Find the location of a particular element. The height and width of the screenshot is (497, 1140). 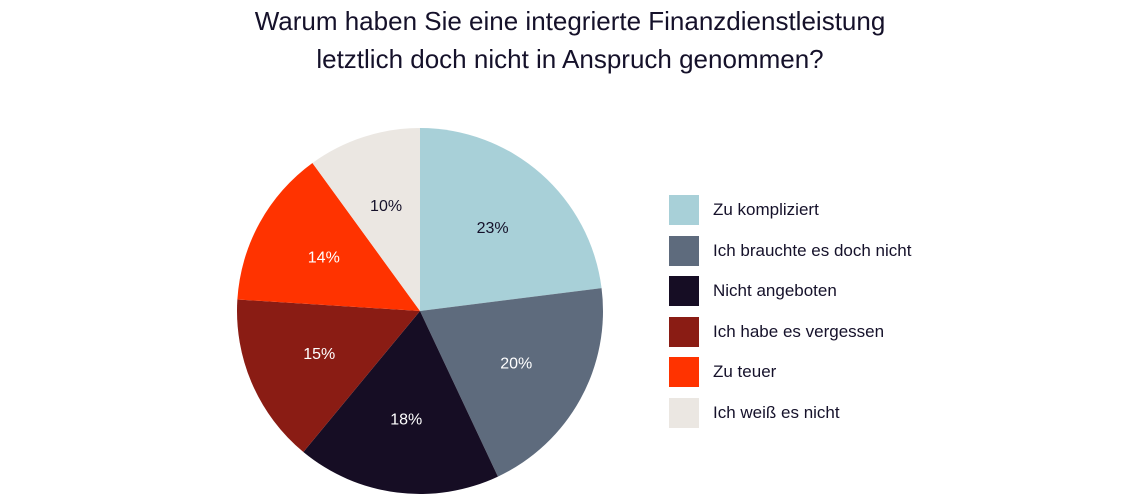

pie-slice-zu-kompliziert is located at coordinates (511, 219).